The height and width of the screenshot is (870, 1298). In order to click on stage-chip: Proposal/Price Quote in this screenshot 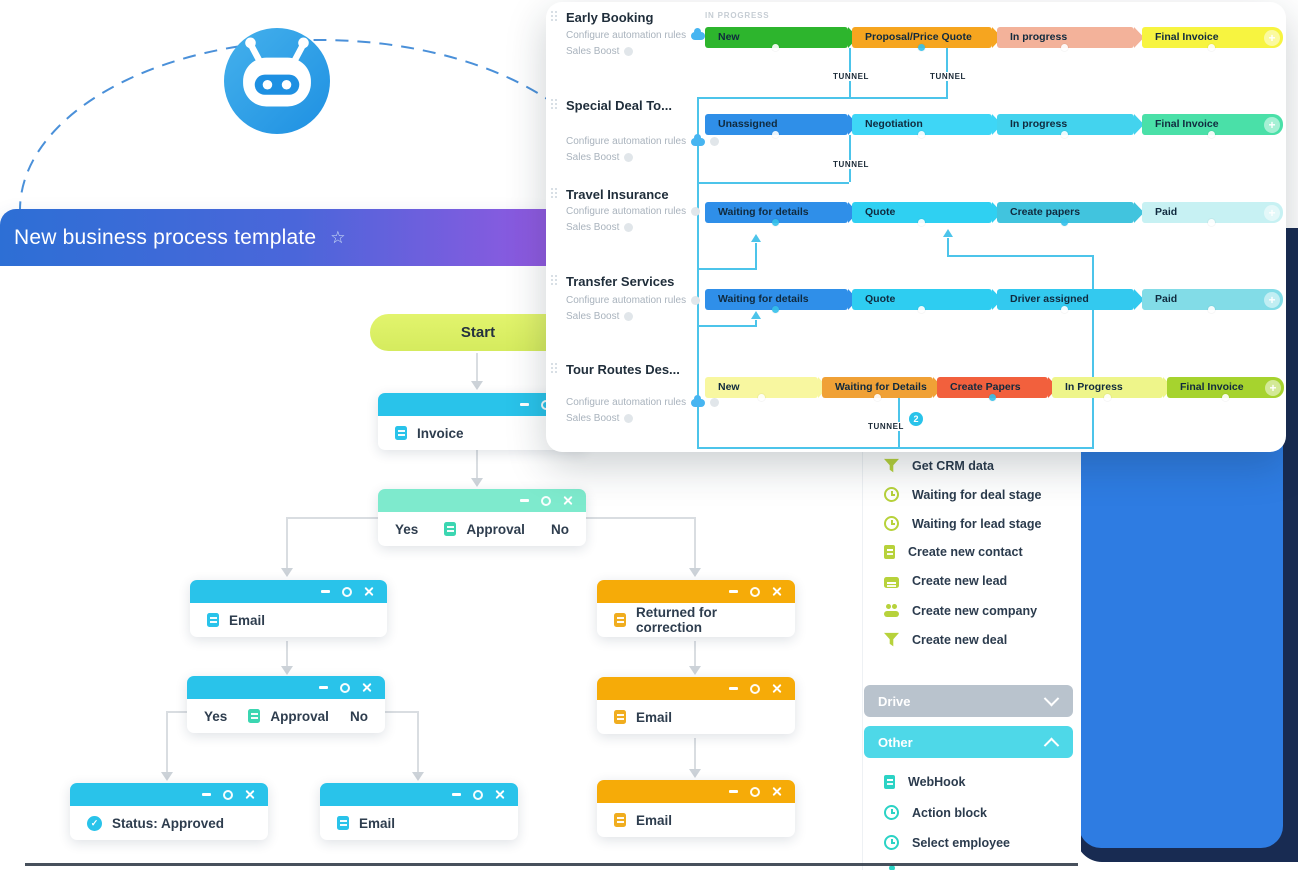, I will do `click(922, 39)`.